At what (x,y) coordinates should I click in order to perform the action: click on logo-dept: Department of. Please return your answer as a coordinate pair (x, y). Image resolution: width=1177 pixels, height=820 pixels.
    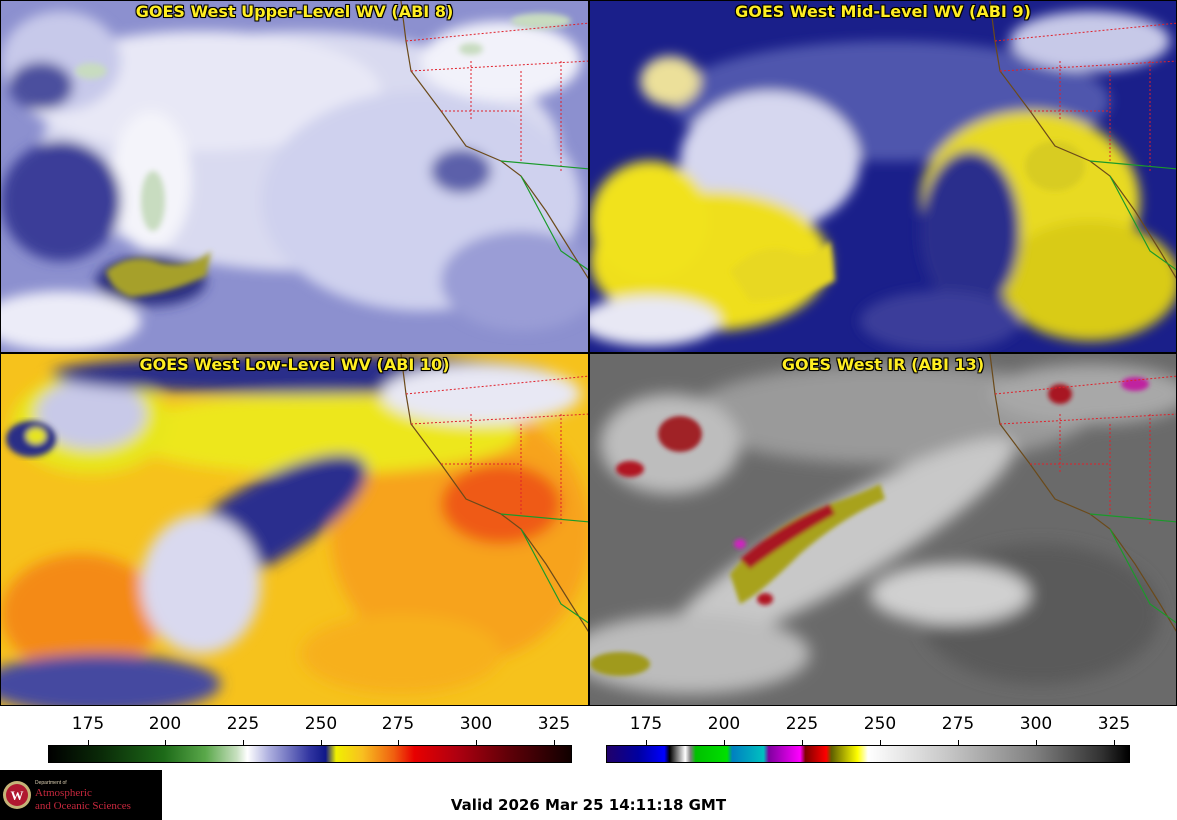
    Looking at the image, I should click on (51, 783).